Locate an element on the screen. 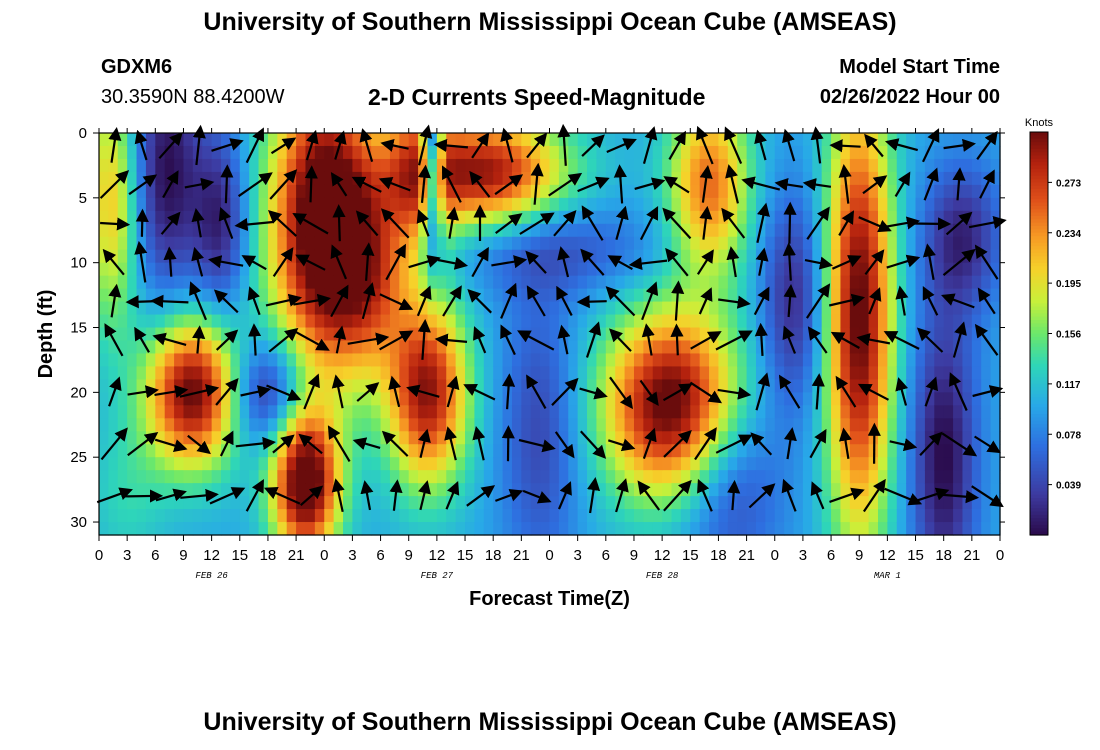  x-tick-label: 12 is located at coordinates (662, 555).